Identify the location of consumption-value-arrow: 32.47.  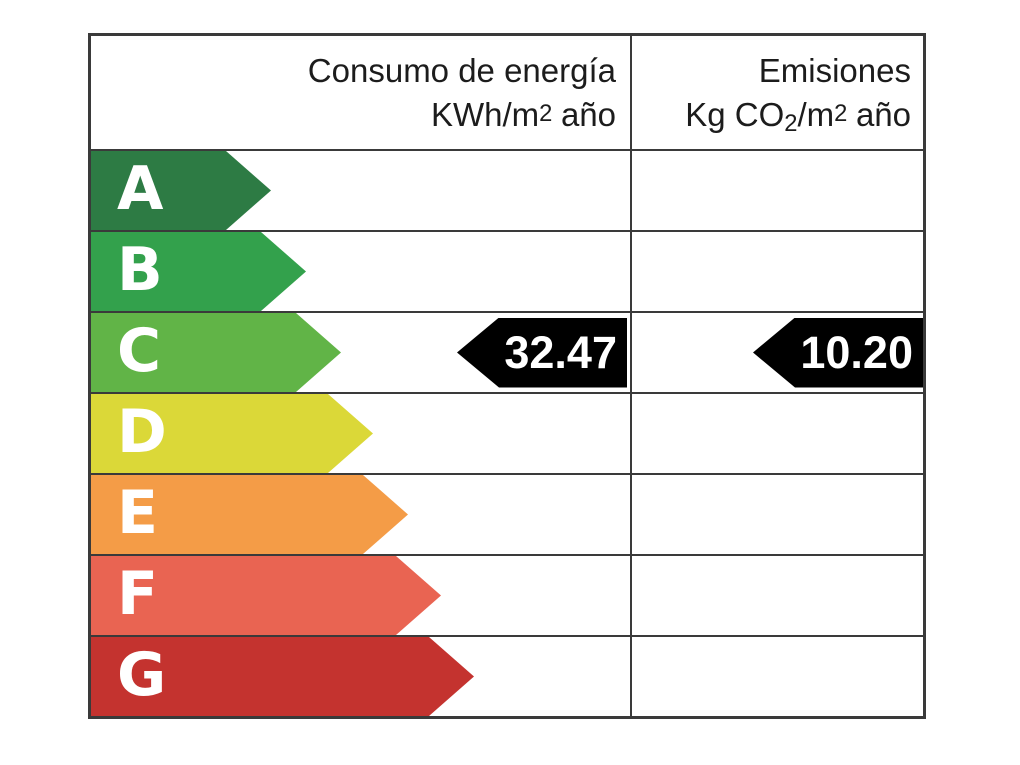
(542, 352).